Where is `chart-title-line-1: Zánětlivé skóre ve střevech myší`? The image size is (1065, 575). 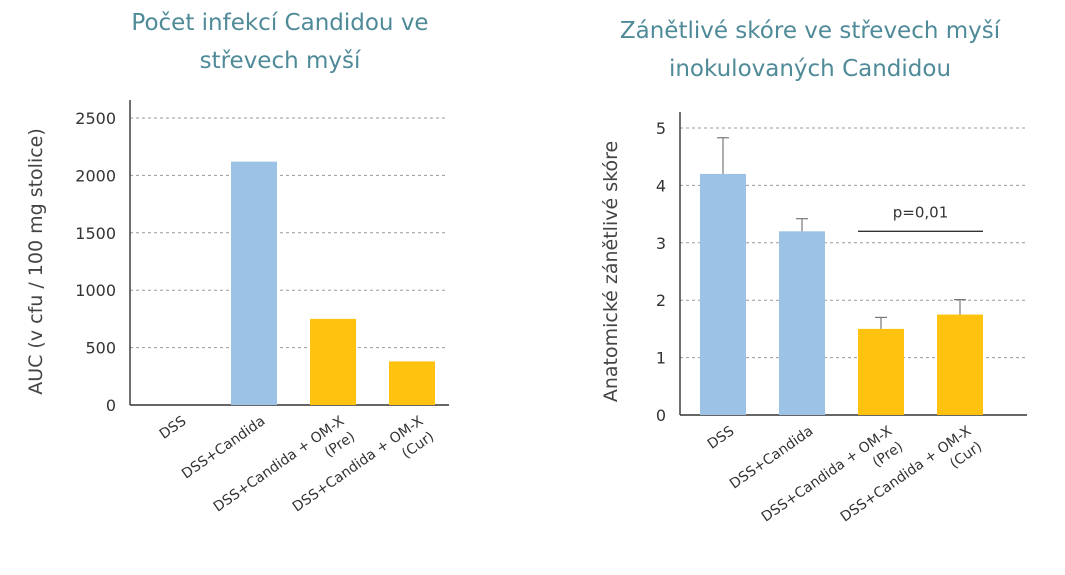
chart-title-line-1: Zánětlivé skóre ve střevech myší is located at coordinates (810, 31).